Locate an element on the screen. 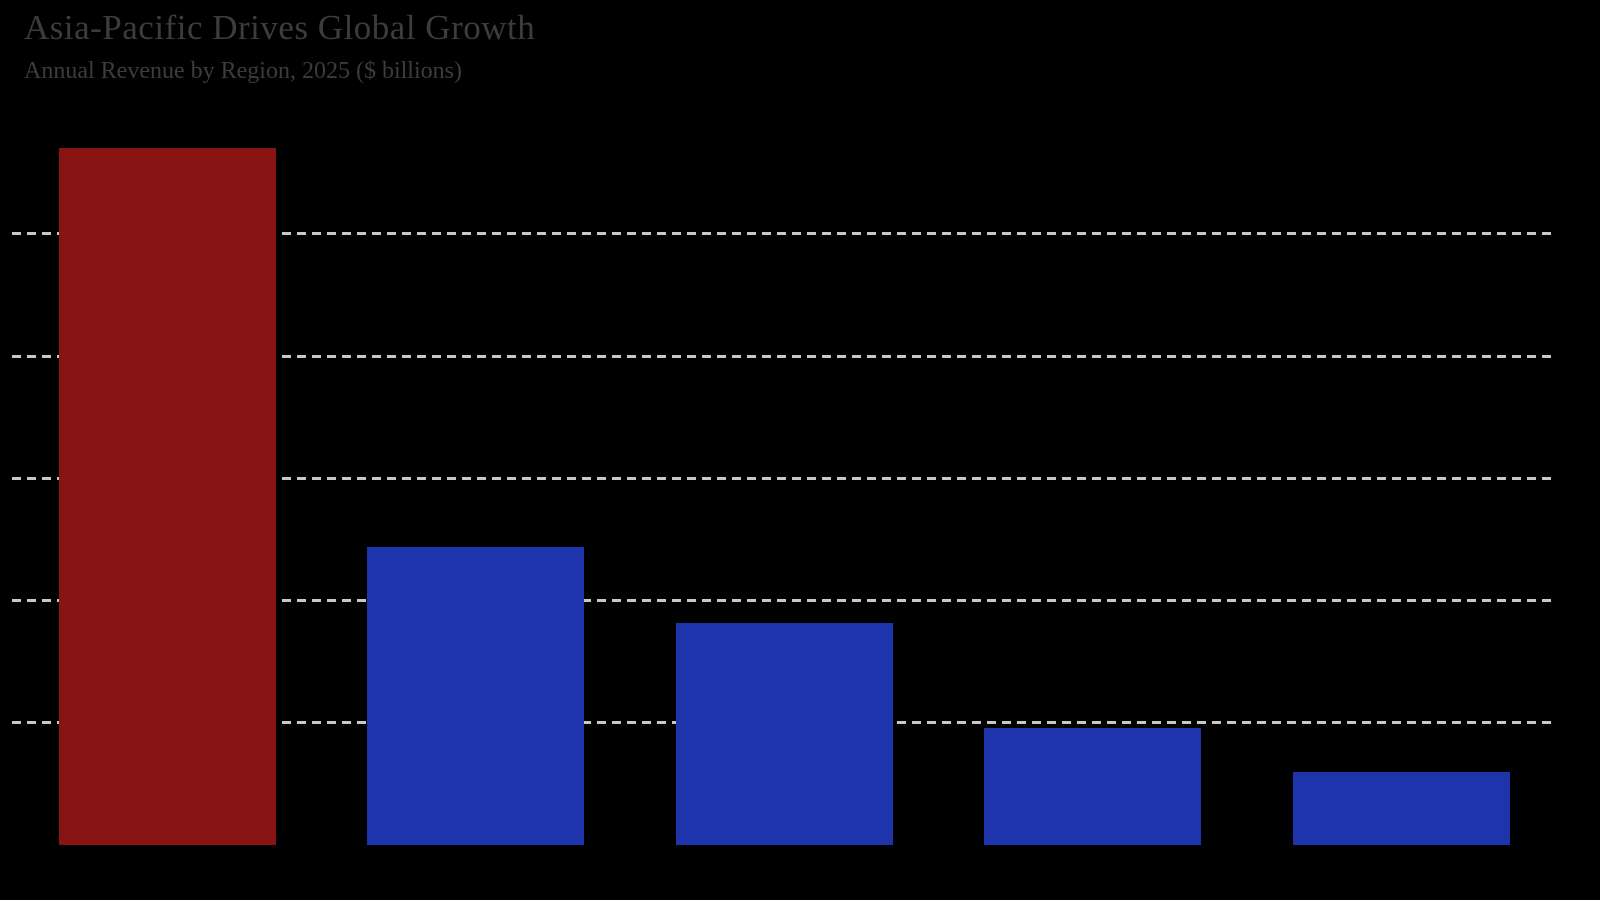  chart-title: Asia-Pacific Drives Global Growth is located at coordinates (280, 27).